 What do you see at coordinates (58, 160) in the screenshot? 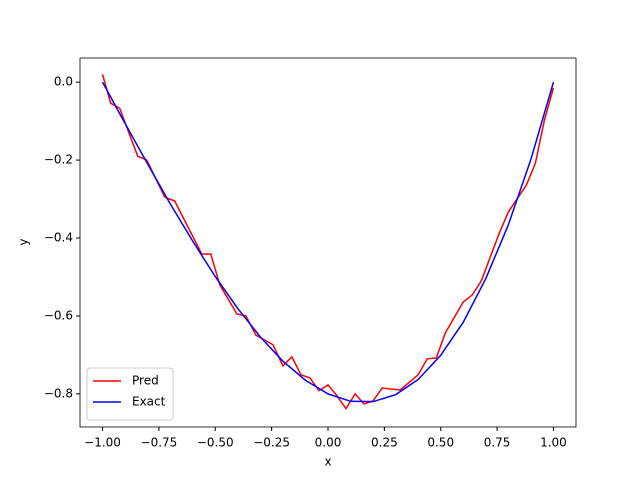
I see `y-tick-label: −0.2` at bounding box center [58, 160].